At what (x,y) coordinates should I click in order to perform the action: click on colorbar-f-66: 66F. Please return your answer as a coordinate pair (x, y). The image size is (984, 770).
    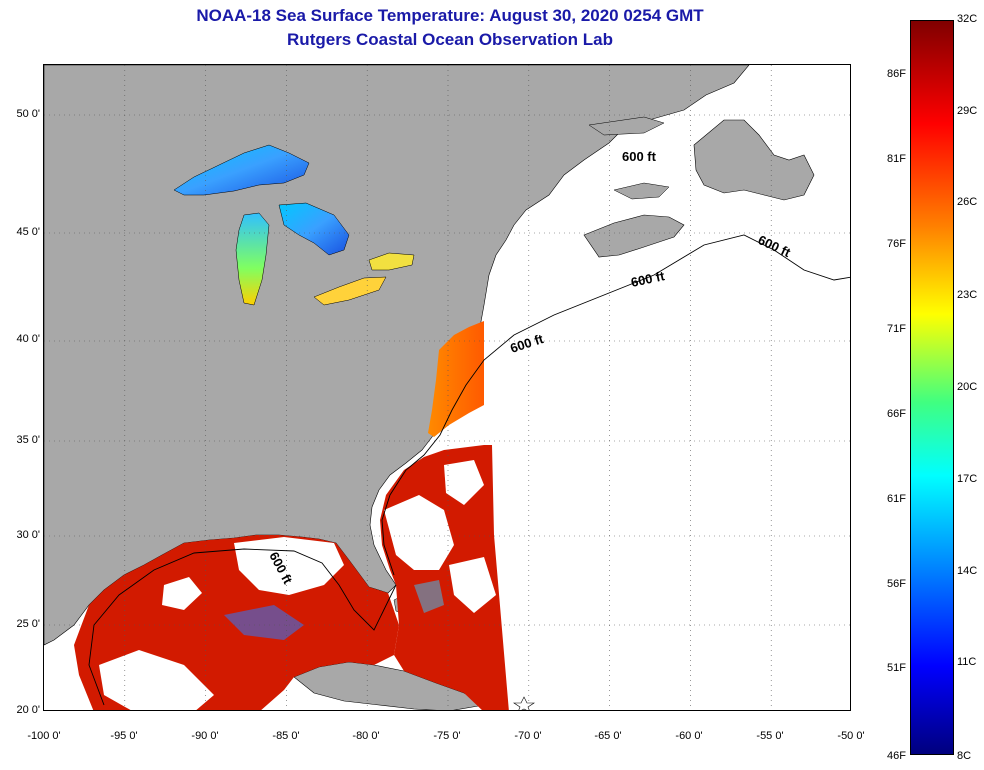
    Looking at the image, I should click on (896, 414).